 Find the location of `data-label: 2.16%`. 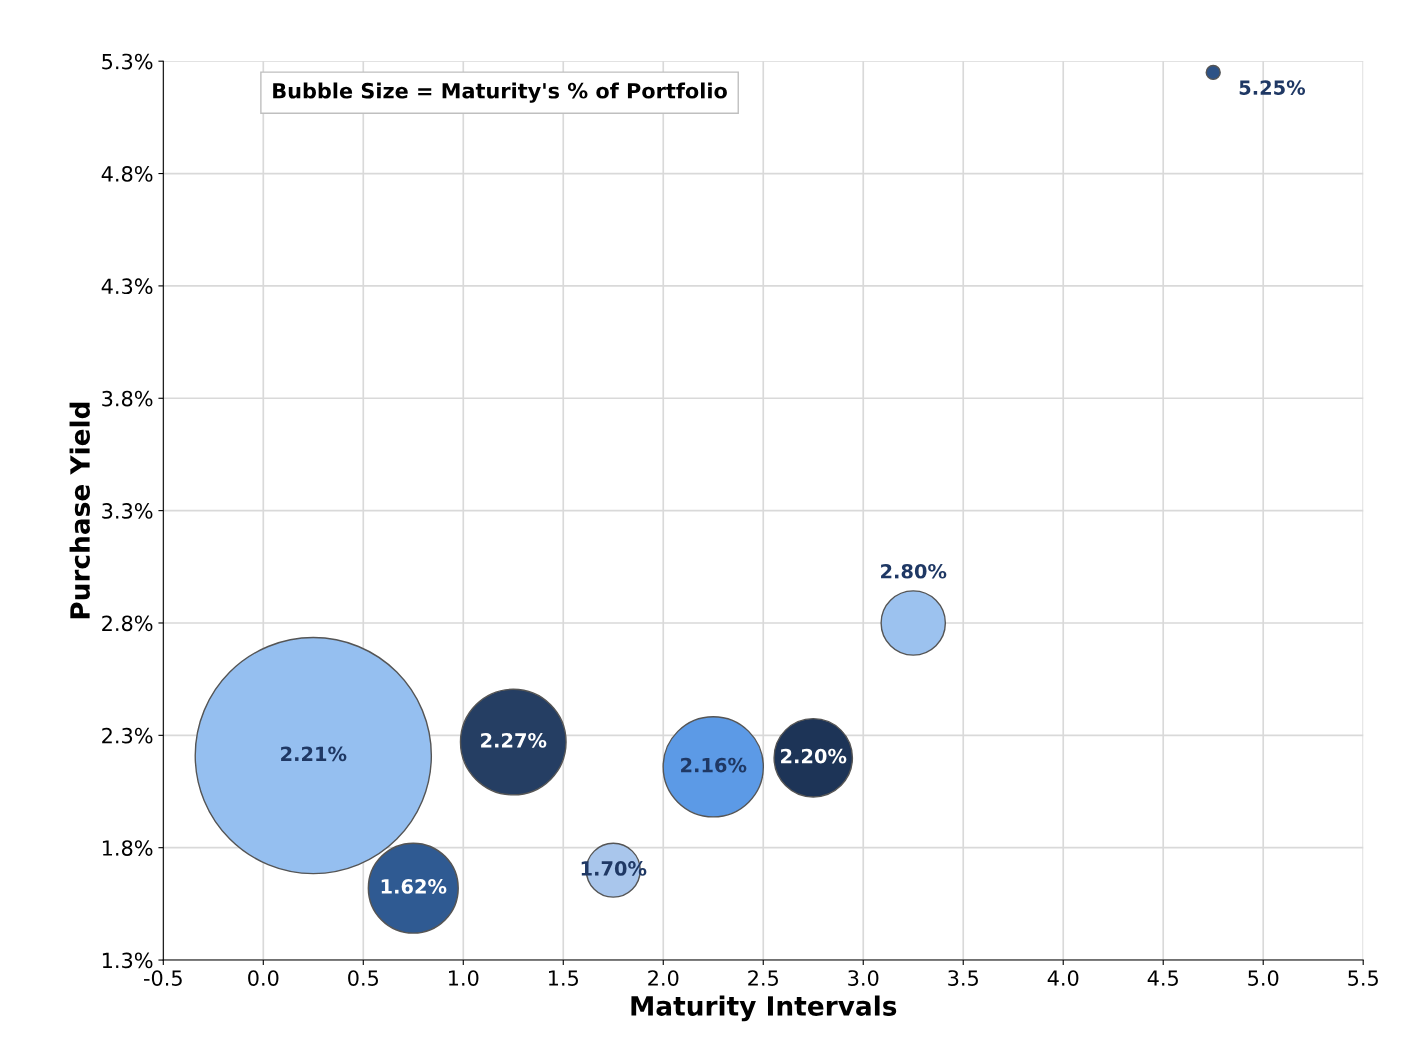

data-label: 2.16% is located at coordinates (714, 765).